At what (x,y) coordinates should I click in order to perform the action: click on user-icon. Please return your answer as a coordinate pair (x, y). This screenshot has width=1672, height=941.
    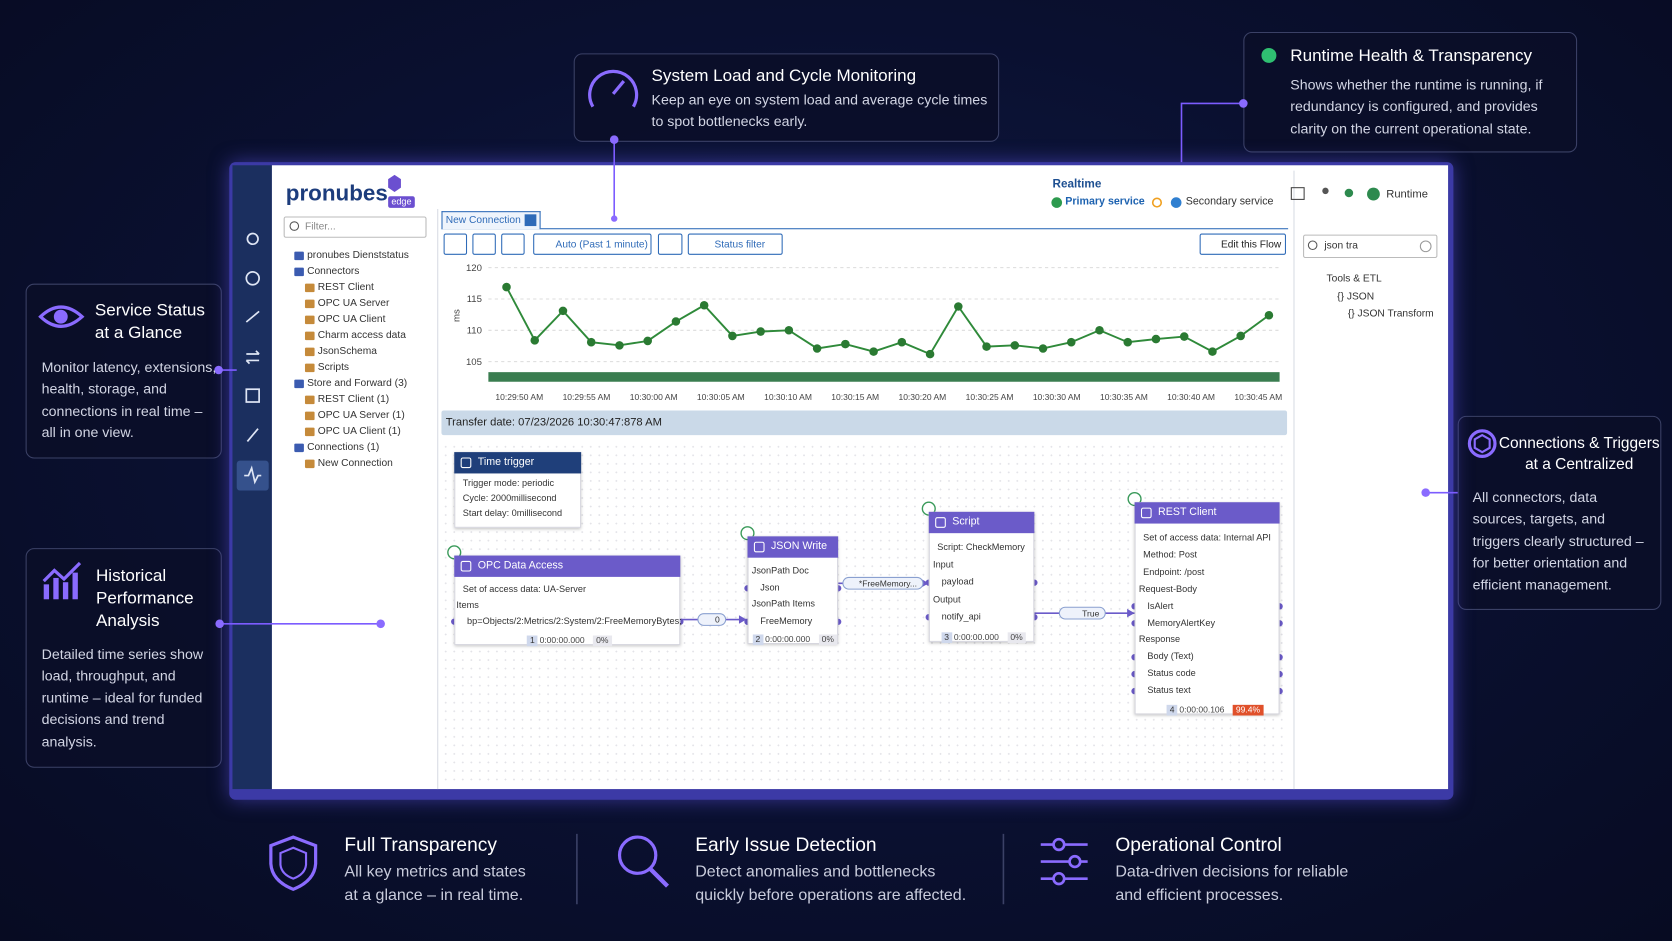
    Looking at the image, I should click on (1325, 191).